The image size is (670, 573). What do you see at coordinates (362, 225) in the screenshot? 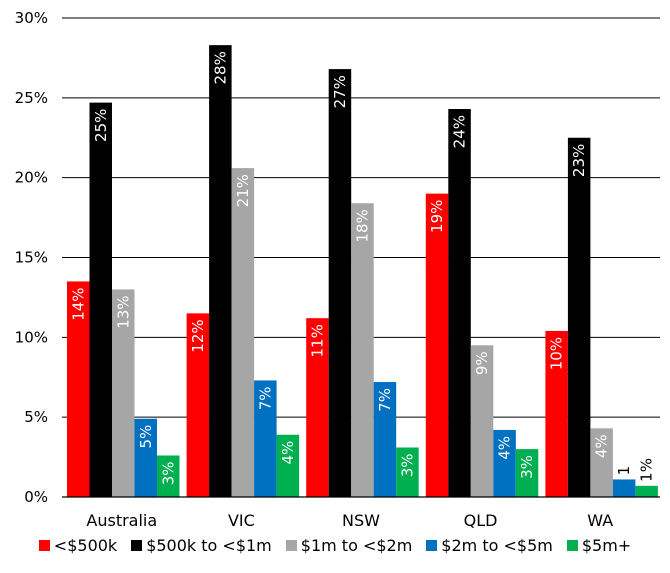
I see `data-label: 18%` at bounding box center [362, 225].